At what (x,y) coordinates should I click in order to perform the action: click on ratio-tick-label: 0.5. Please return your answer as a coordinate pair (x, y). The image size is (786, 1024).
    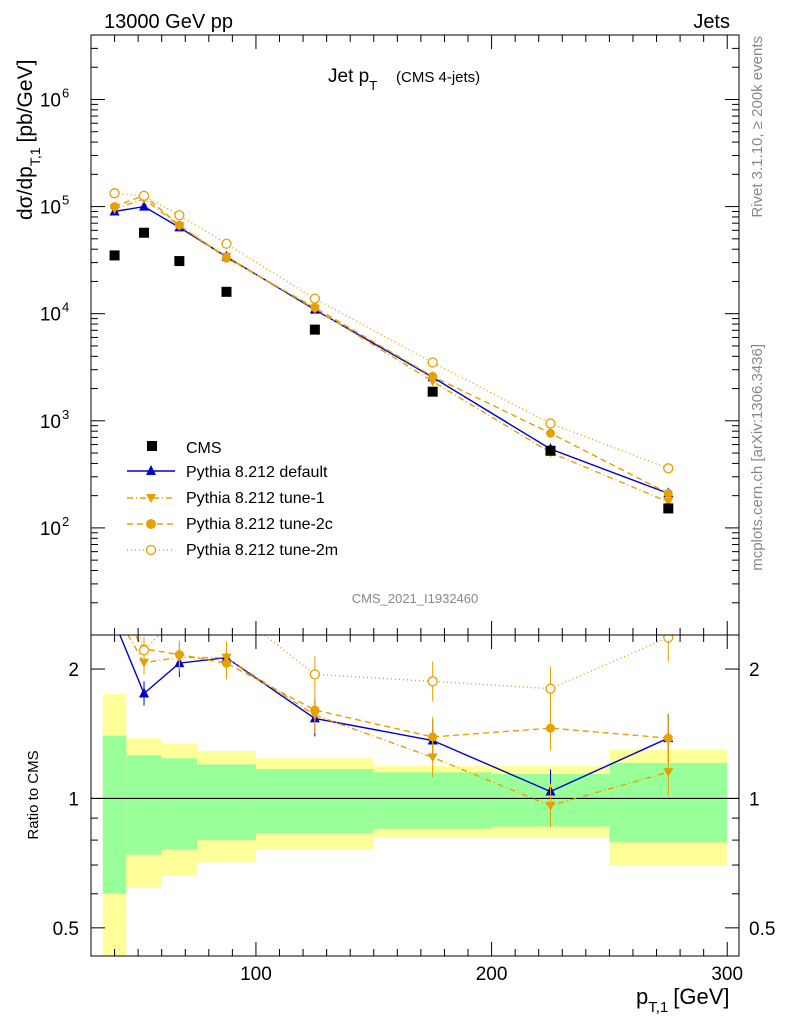
    Looking at the image, I should click on (66, 929).